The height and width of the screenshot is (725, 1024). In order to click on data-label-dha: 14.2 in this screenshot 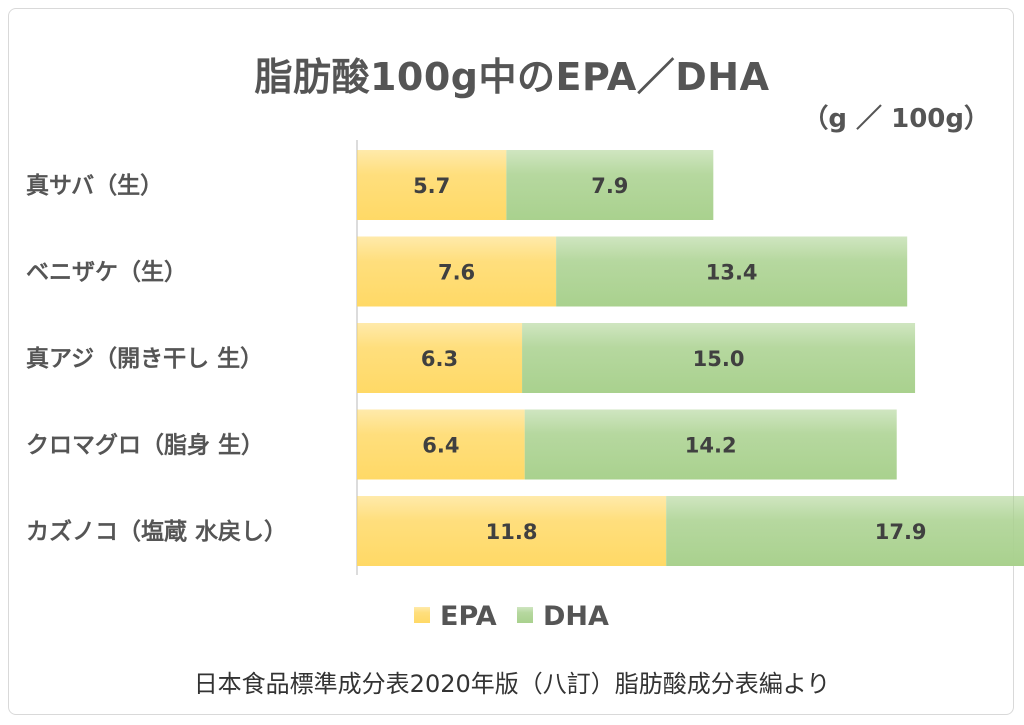, I will do `click(711, 446)`.